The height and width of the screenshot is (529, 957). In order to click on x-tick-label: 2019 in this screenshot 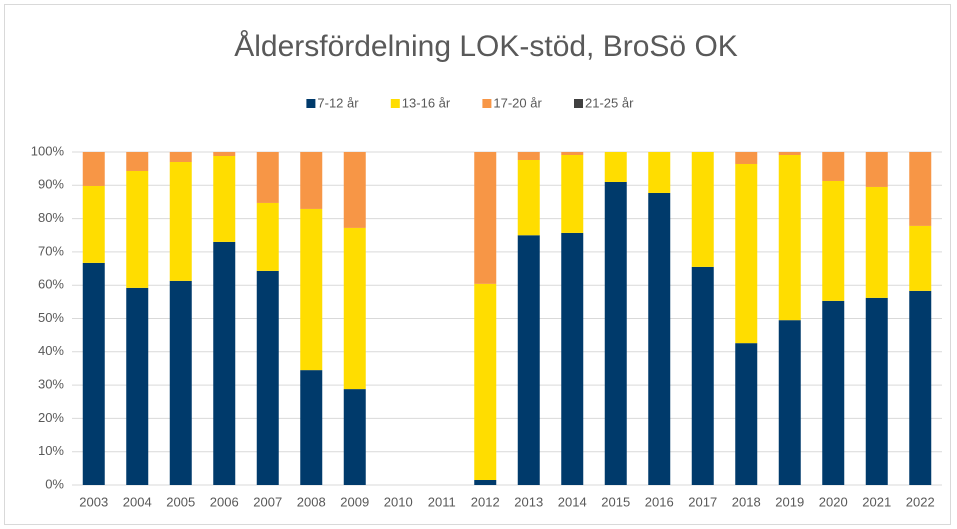, I will do `click(789, 501)`.